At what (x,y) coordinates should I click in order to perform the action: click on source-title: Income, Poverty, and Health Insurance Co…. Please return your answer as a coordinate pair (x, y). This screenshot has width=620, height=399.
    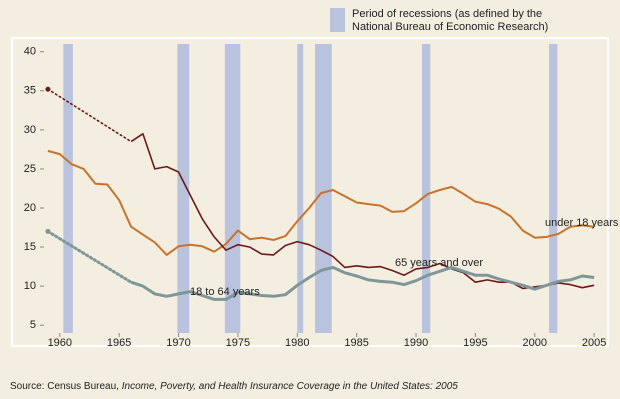
    Looking at the image, I should click on (290, 386).